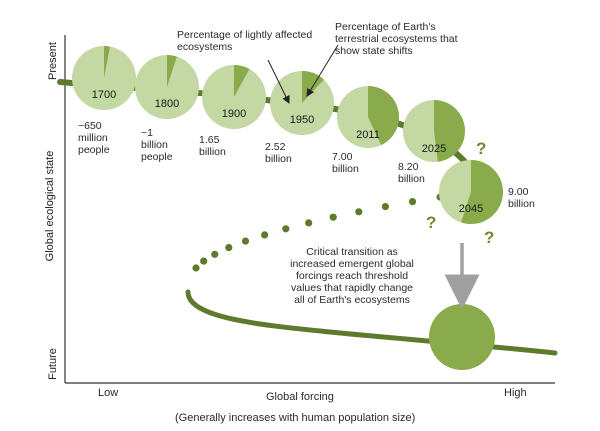  I want to click on population-label-2025: 8.20 billion, so click(411, 173).